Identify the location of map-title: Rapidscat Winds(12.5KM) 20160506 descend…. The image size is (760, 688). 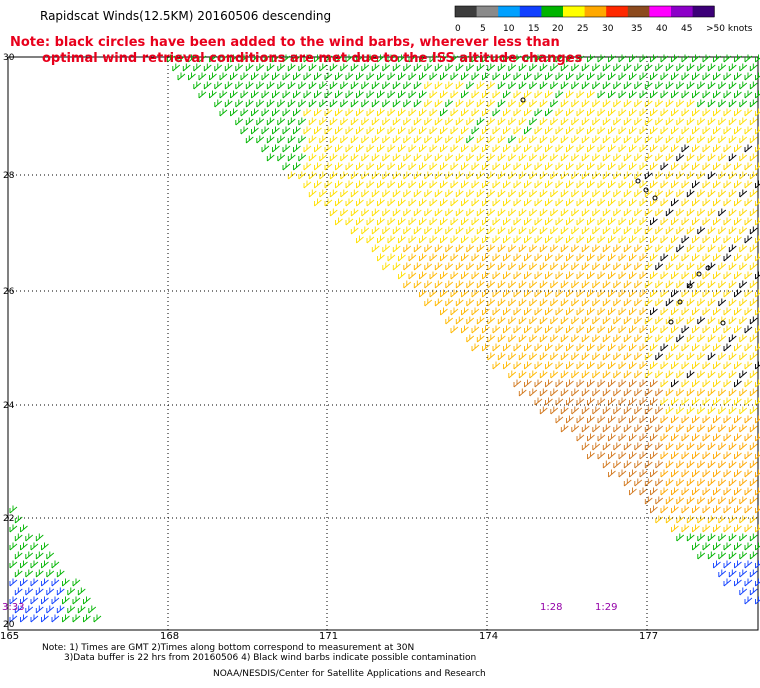
(185, 16).